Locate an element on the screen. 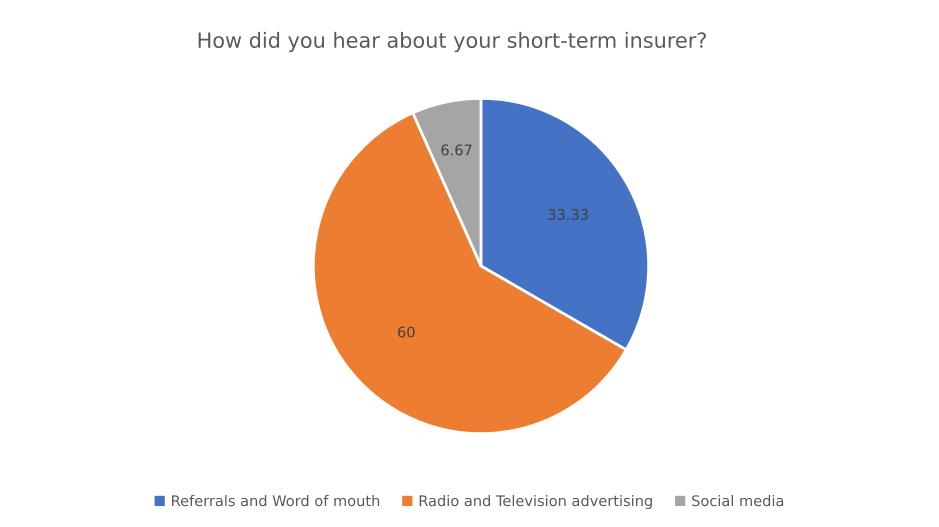 This screenshot has height=527, width=939. data-label: 60 is located at coordinates (406, 332).